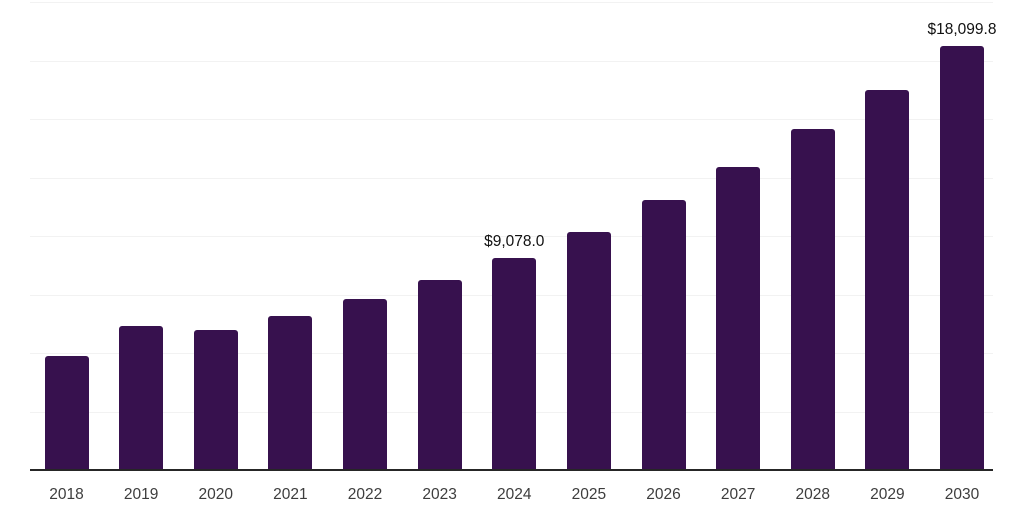  What do you see at coordinates (738, 318) in the screenshot?
I see `bar-2027` at bounding box center [738, 318].